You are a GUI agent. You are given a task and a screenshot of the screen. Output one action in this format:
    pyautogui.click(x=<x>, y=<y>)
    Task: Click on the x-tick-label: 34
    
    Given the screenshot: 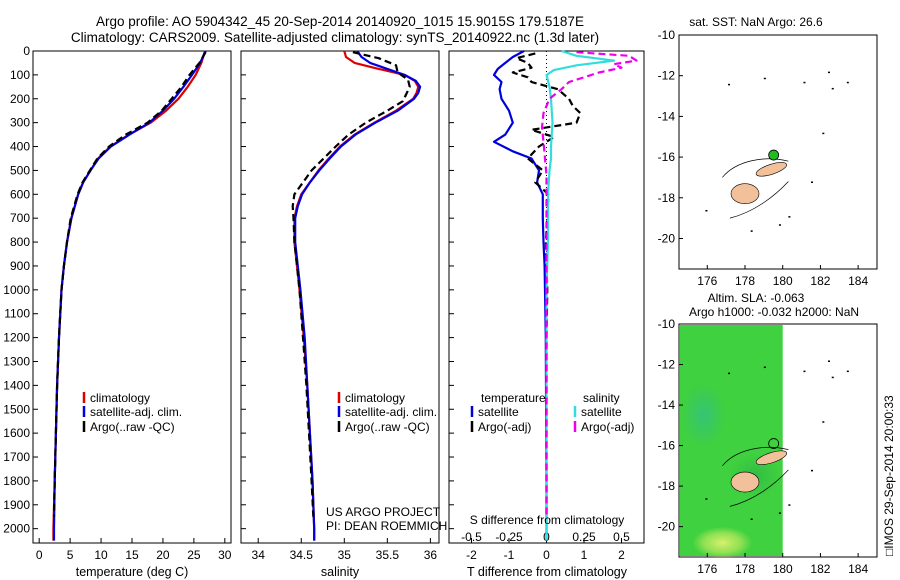 What is the action you would take?
    pyautogui.click(x=259, y=555)
    